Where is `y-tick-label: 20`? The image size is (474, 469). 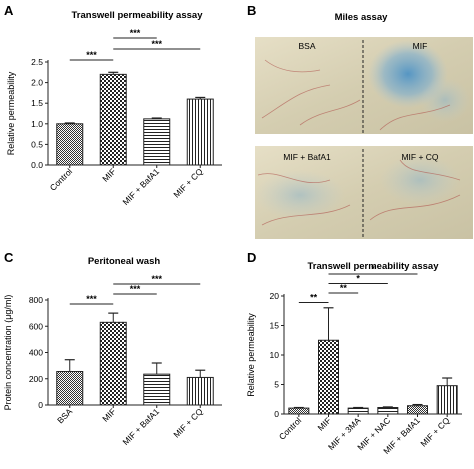
y-tick-label: 20 is located at coordinates (275, 296).